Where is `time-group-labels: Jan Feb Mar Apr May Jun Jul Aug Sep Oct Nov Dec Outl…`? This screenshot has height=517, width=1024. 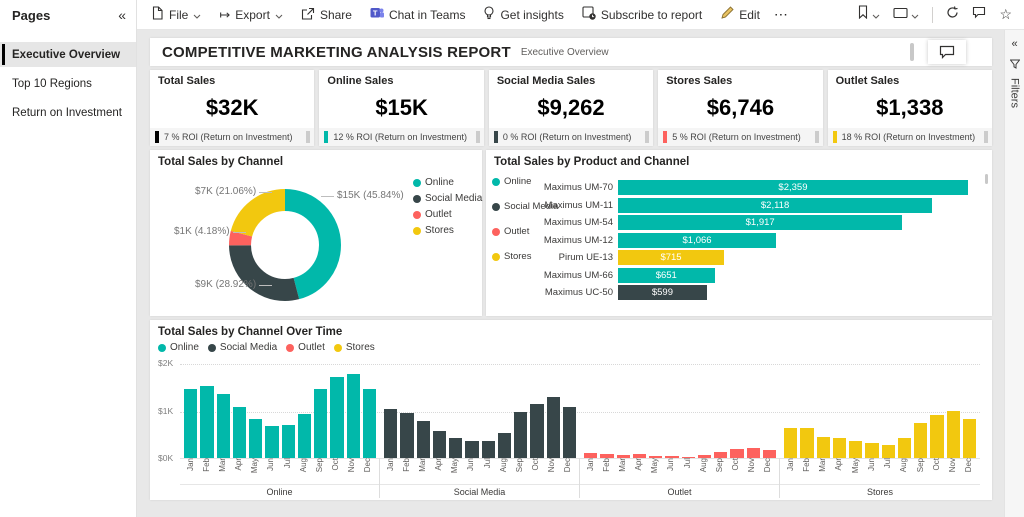 time-group-labels: Jan Feb Mar Apr May Jun Jul Aug Sep Oct Nov Dec Outl… is located at coordinates (680, 478).